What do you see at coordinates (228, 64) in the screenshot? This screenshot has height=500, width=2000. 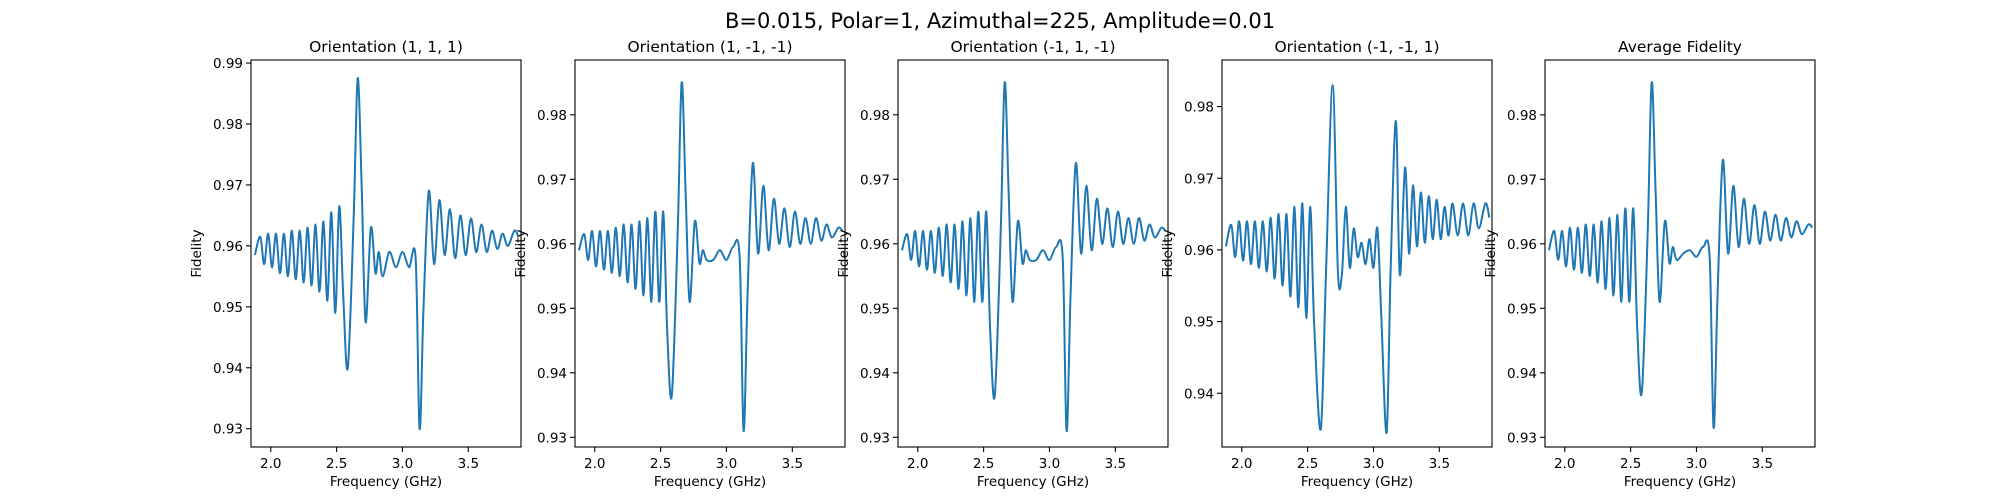 I see `y-tick-label: 0.99` at bounding box center [228, 64].